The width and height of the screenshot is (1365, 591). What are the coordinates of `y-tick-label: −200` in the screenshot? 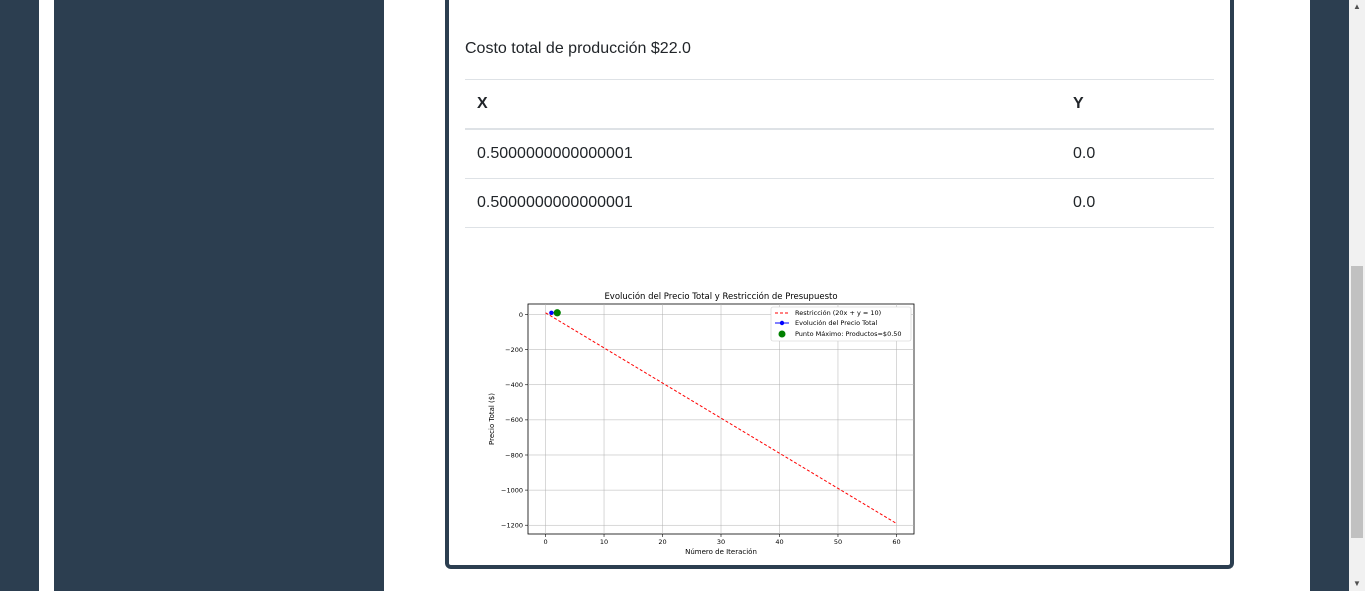 It's located at (514, 350).